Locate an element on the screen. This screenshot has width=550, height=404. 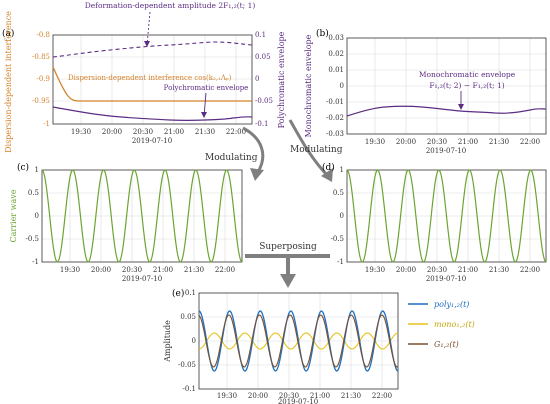
panel-d-frame is located at coordinates (446, 216).